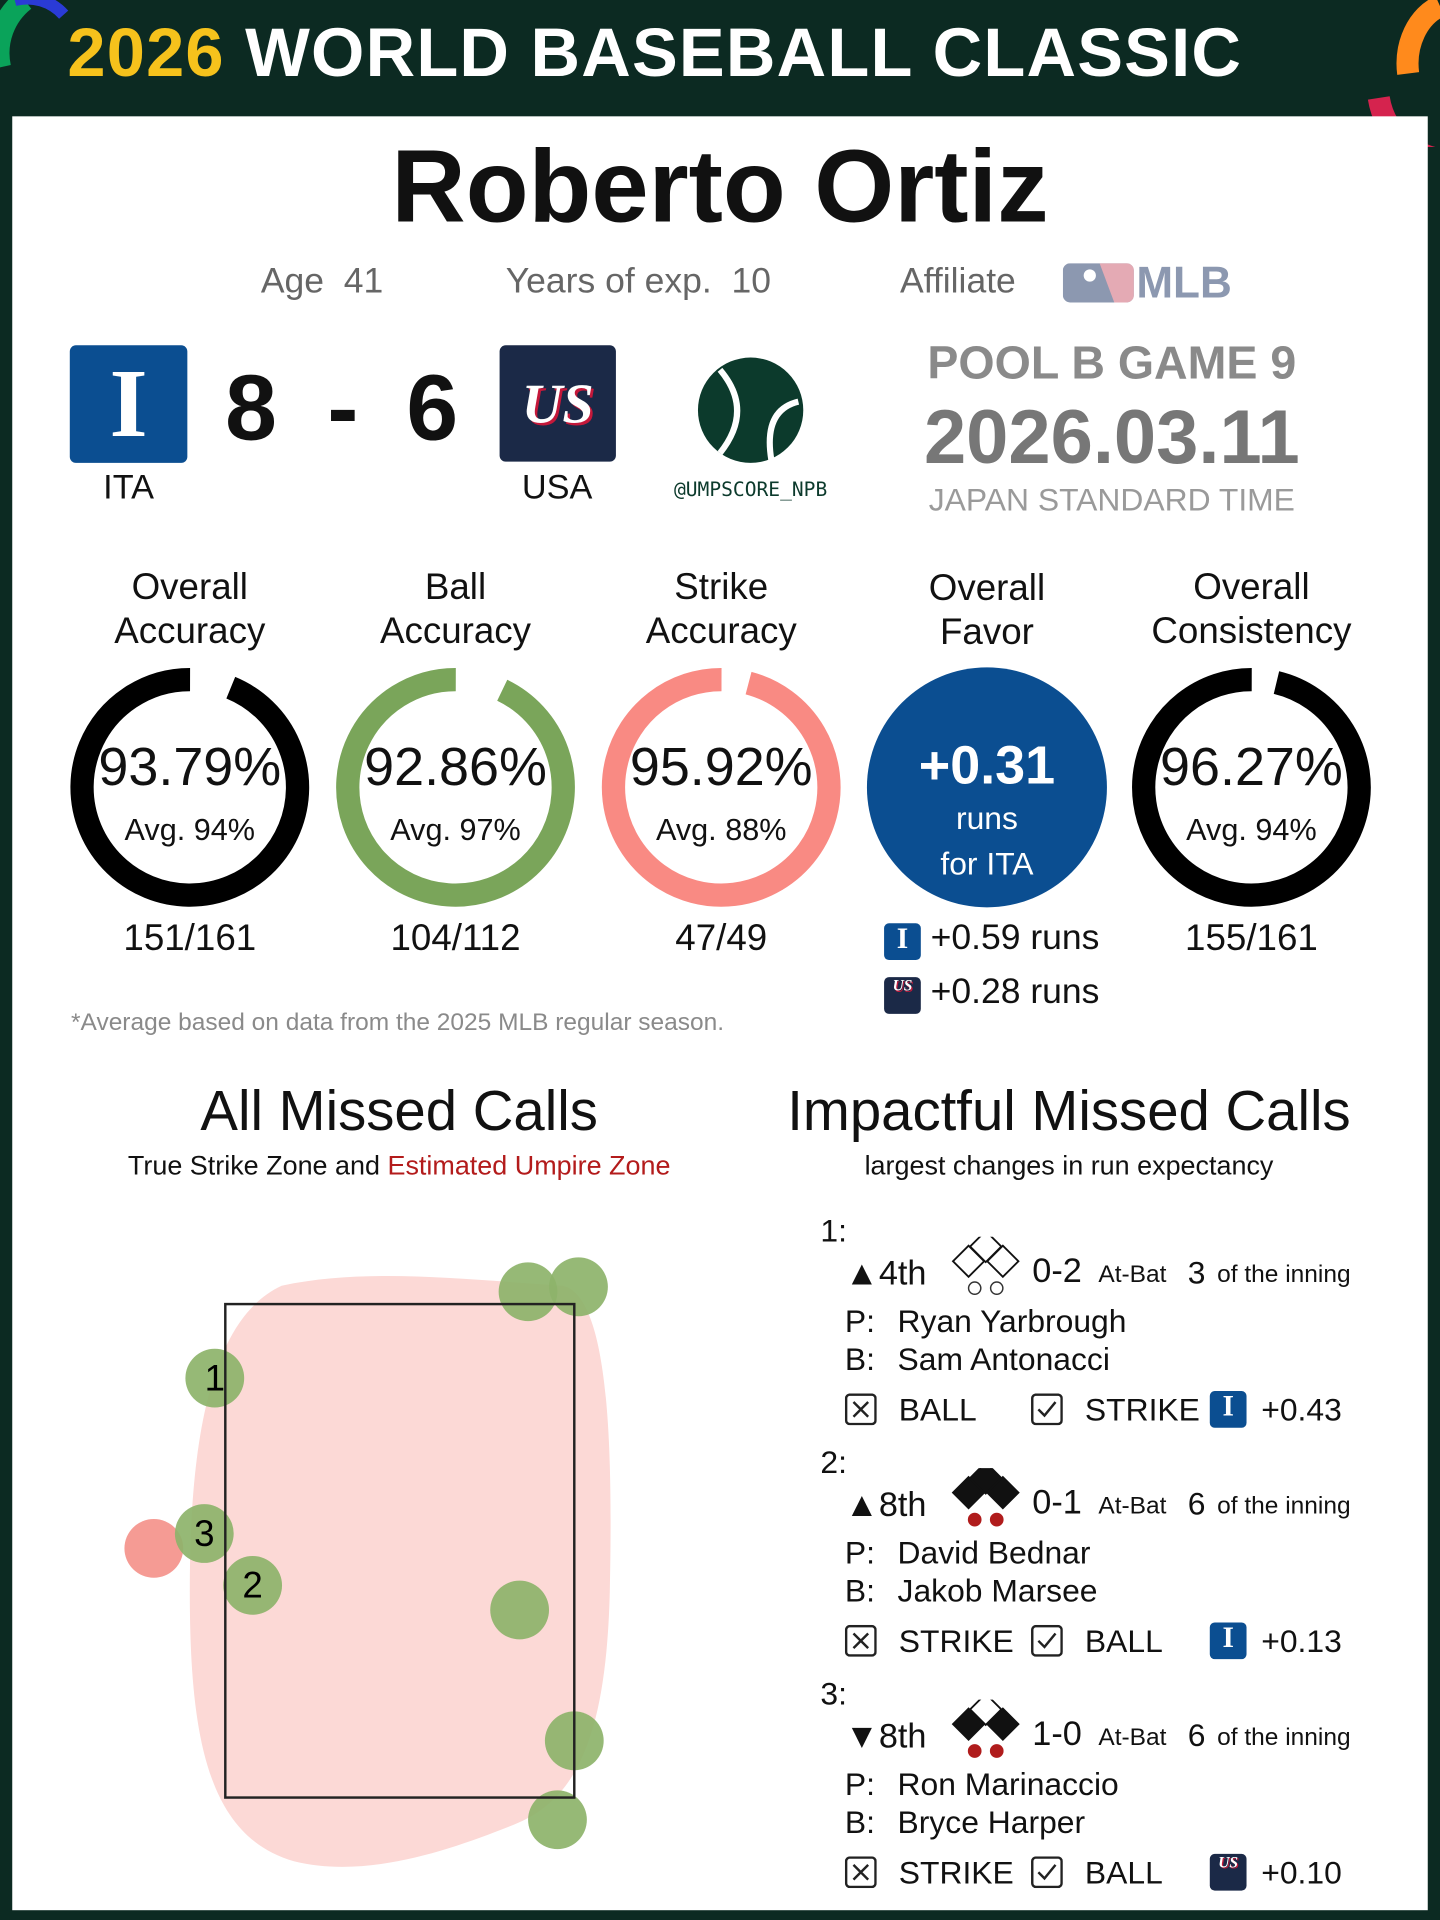  Describe the element at coordinates (720, 186) in the screenshot. I see `umpire-name: Roberto Ortiz` at that location.